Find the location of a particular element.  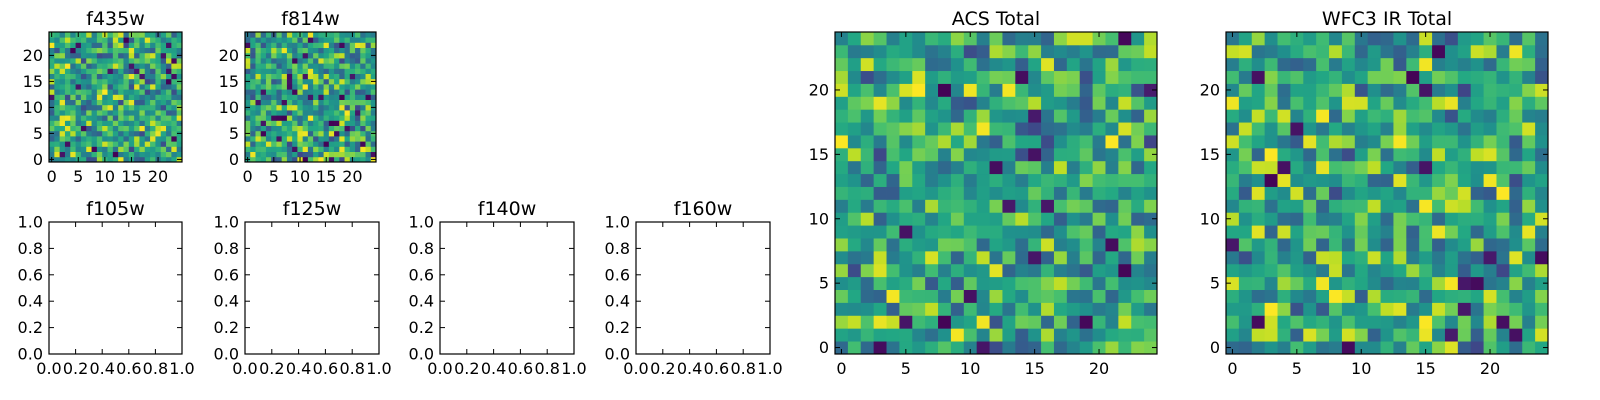

heatmap-cells is located at coordinates (116, 97).